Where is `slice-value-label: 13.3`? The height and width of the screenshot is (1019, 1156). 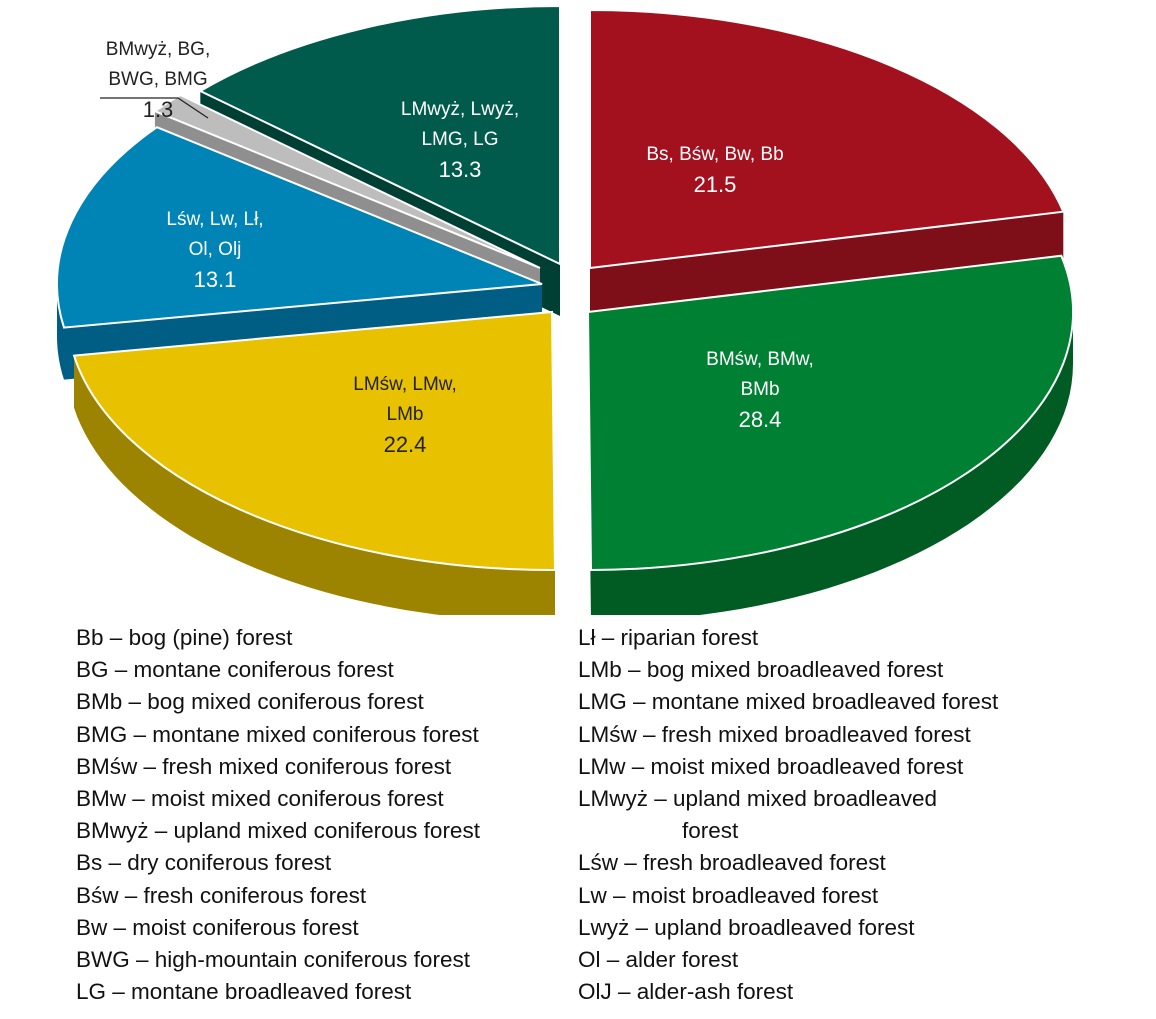
slice-value-label: 13.3 is located at coordinates (460, 169).